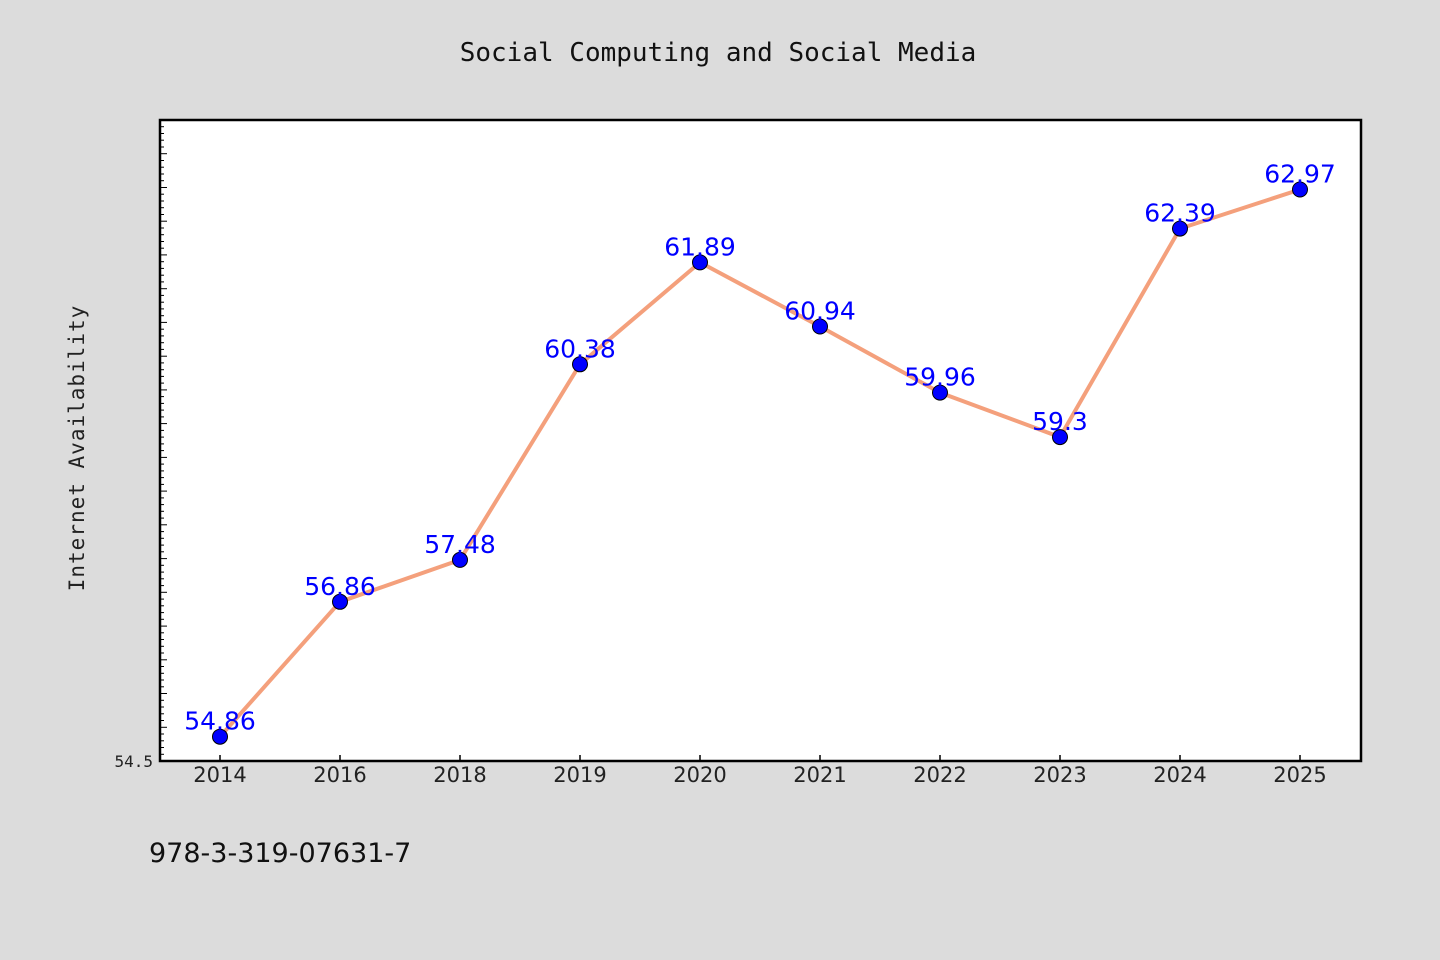  What do you see at coordinates (339, 775) in the screenshot?
I see `x-tick-label: 2016` at bounding box center [339, 775].